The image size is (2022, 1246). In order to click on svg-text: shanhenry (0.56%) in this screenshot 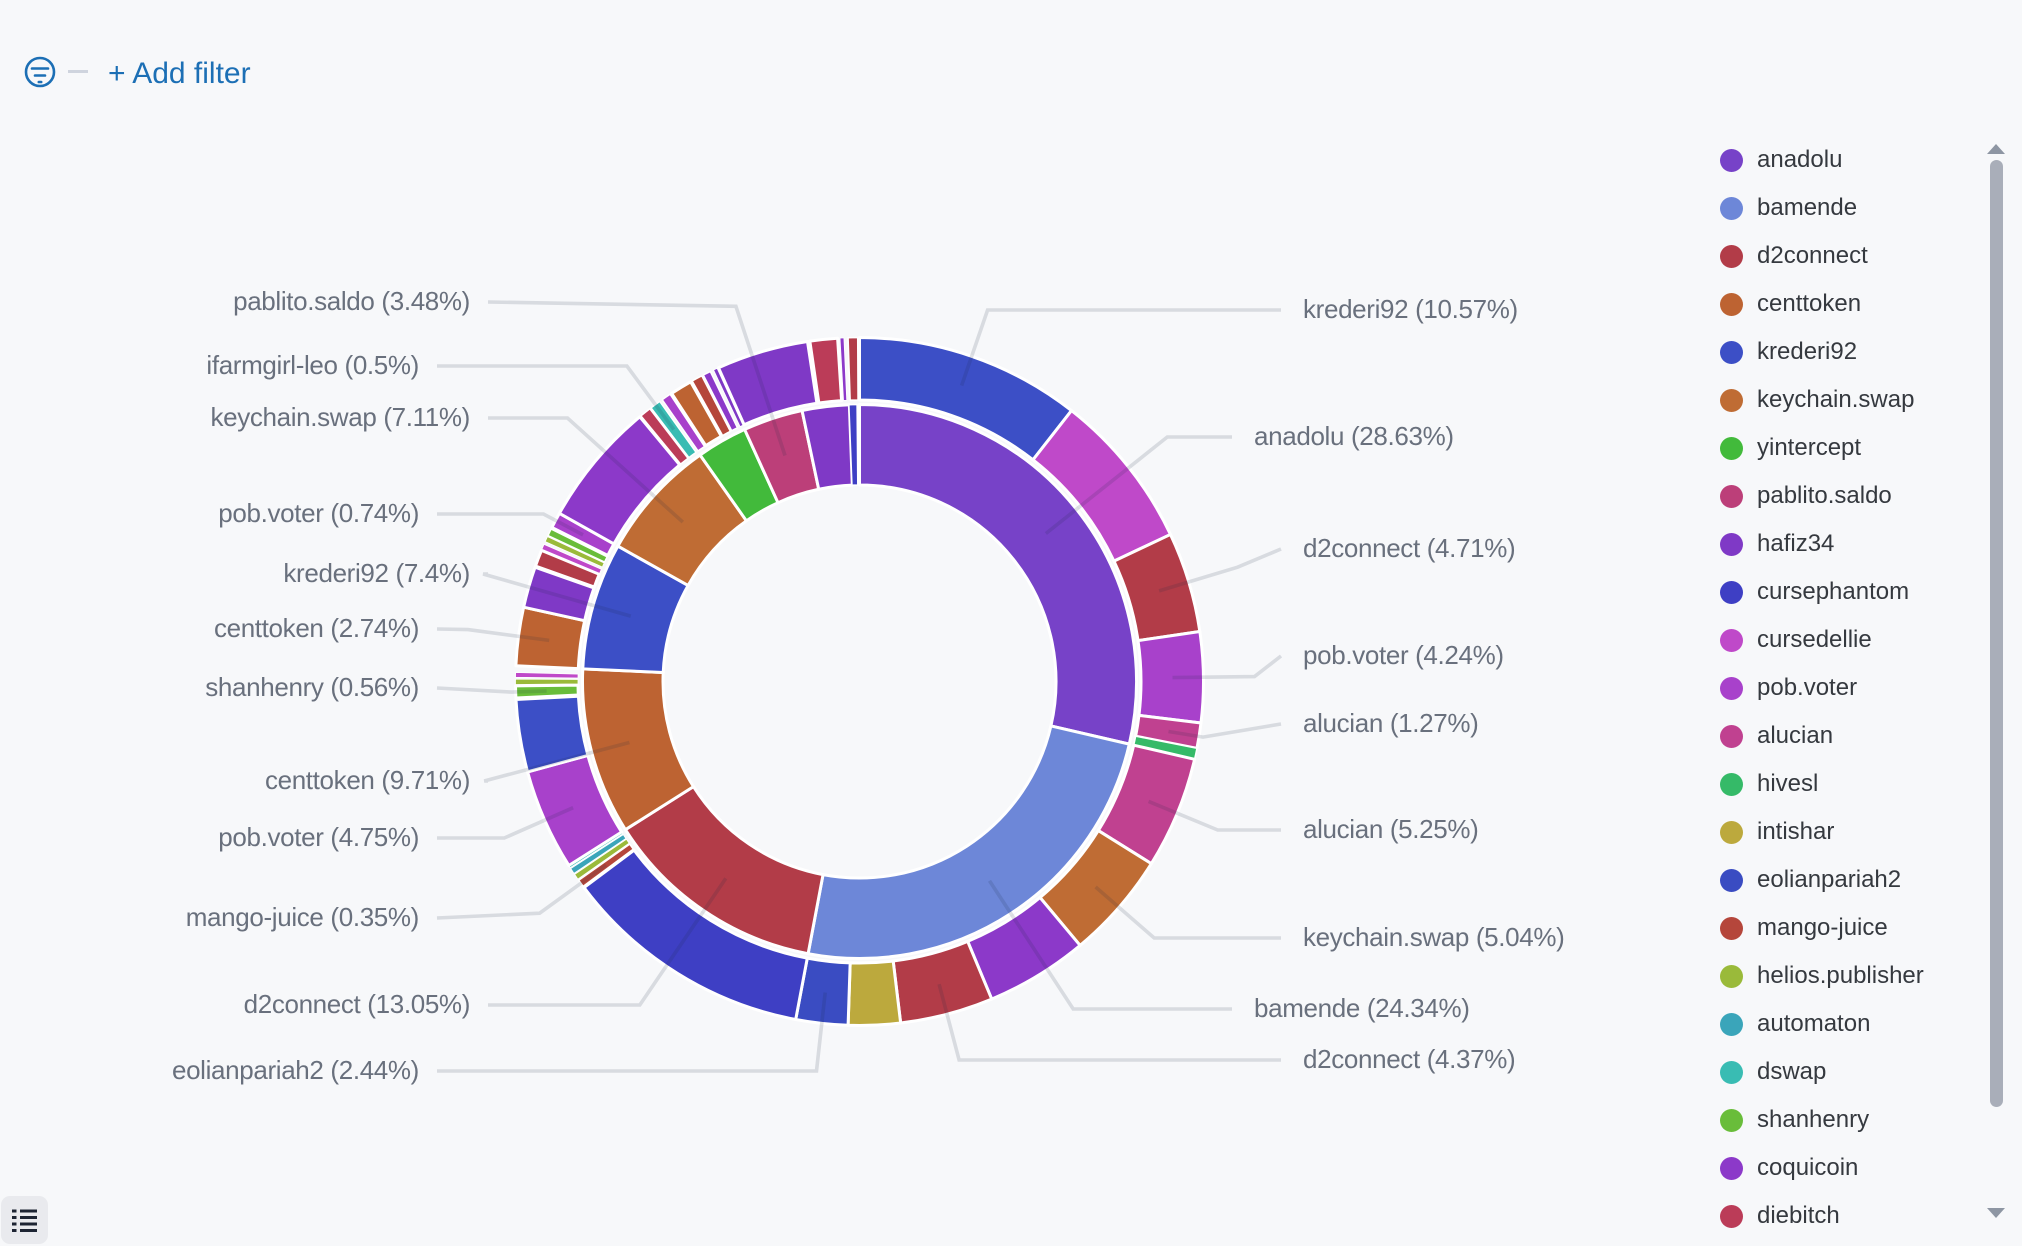, I will do `click(312, 687)`.